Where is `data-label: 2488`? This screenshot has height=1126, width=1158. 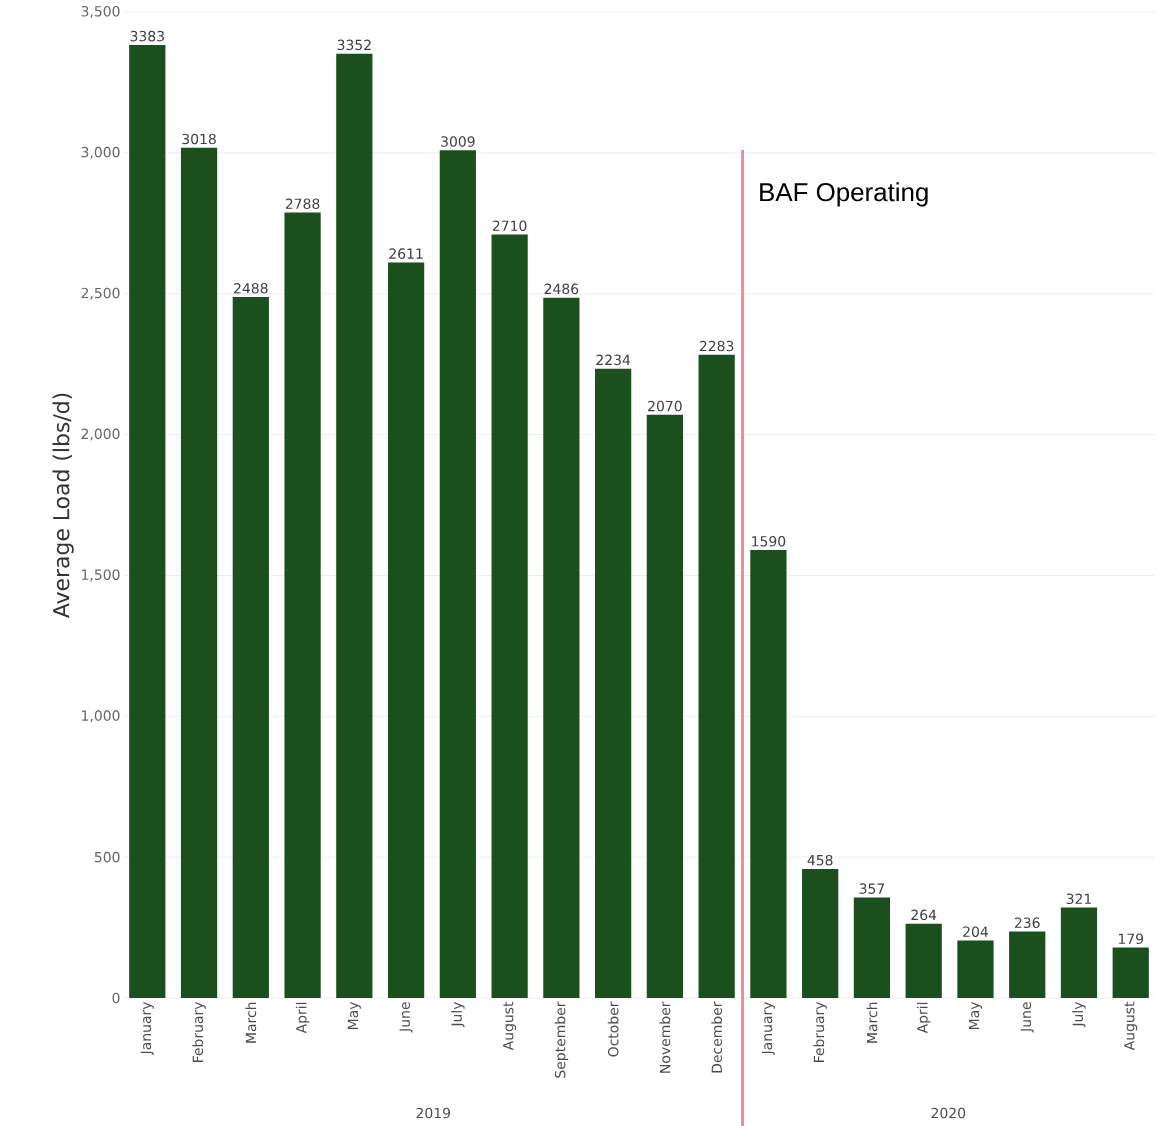 data-label: 2488 is located at coordinates (251, 288).